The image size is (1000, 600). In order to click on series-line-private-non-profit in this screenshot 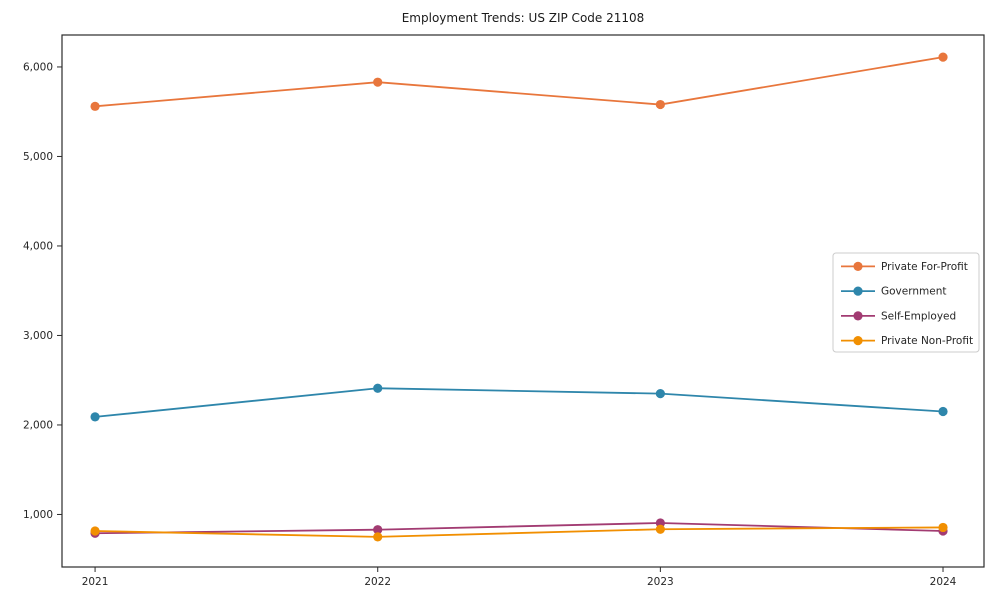, I will do `click(519, 532)`.